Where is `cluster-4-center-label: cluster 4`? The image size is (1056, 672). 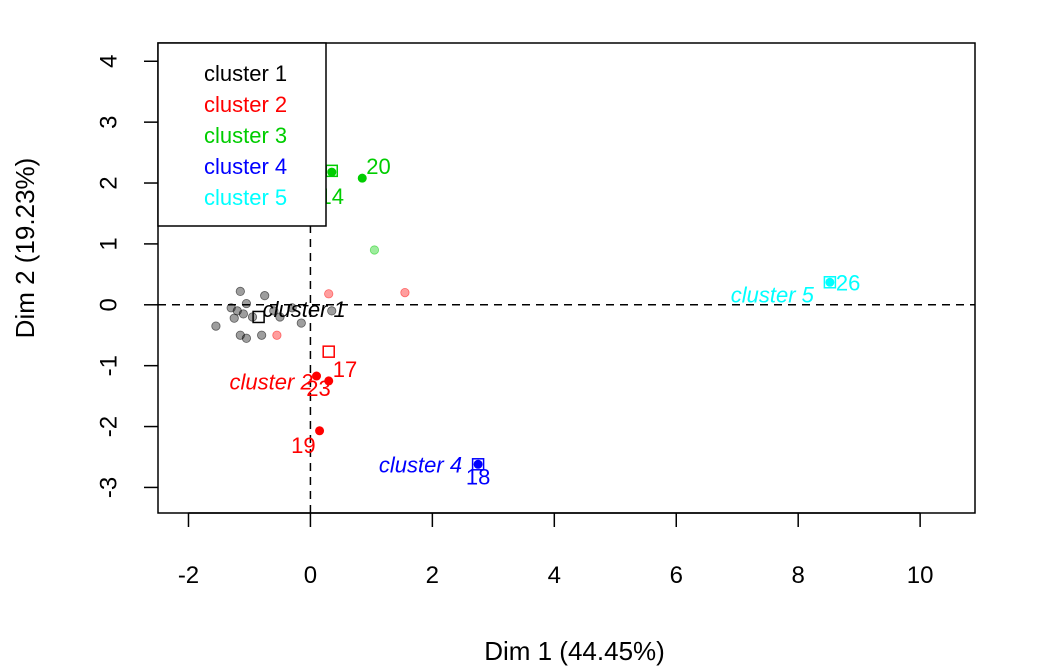 cluster-4-center-label: cluster 4 is located at coordinates (420, 464).